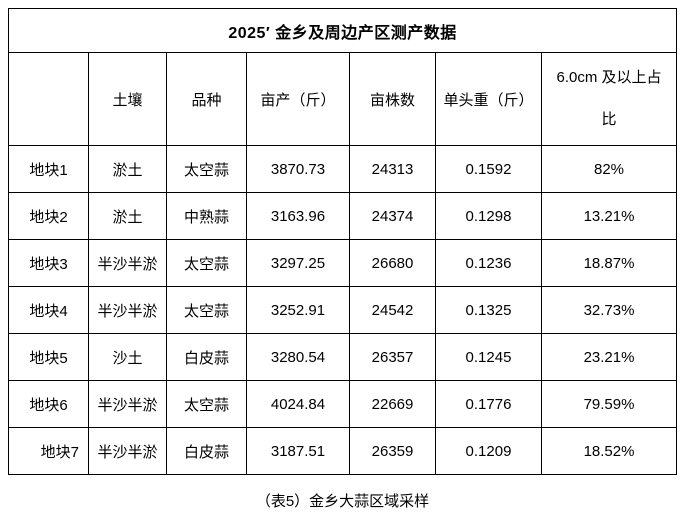 The image size is (685, 522). I want to click on table-title: 2025′ 金乡及周边产区测产数据, so click(342, 30).